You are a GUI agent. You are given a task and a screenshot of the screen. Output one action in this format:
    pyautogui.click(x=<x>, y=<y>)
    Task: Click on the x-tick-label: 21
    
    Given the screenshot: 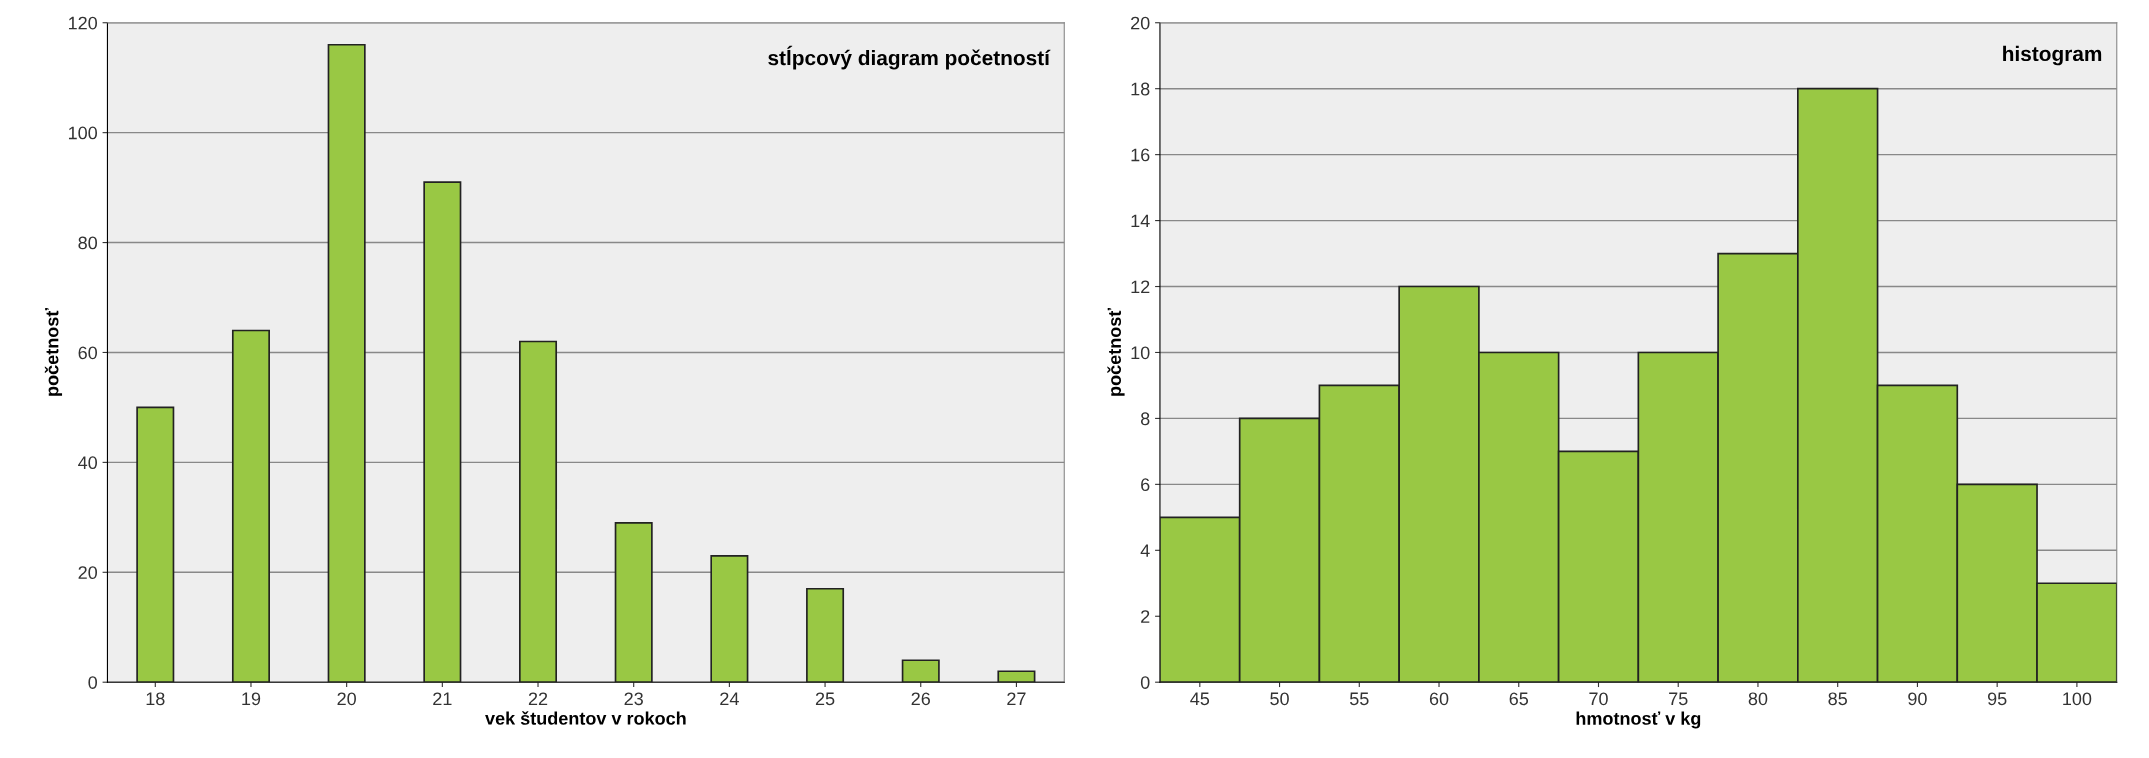 What is the action you would take?
    pyautogui.click(x=442, y=699)
    